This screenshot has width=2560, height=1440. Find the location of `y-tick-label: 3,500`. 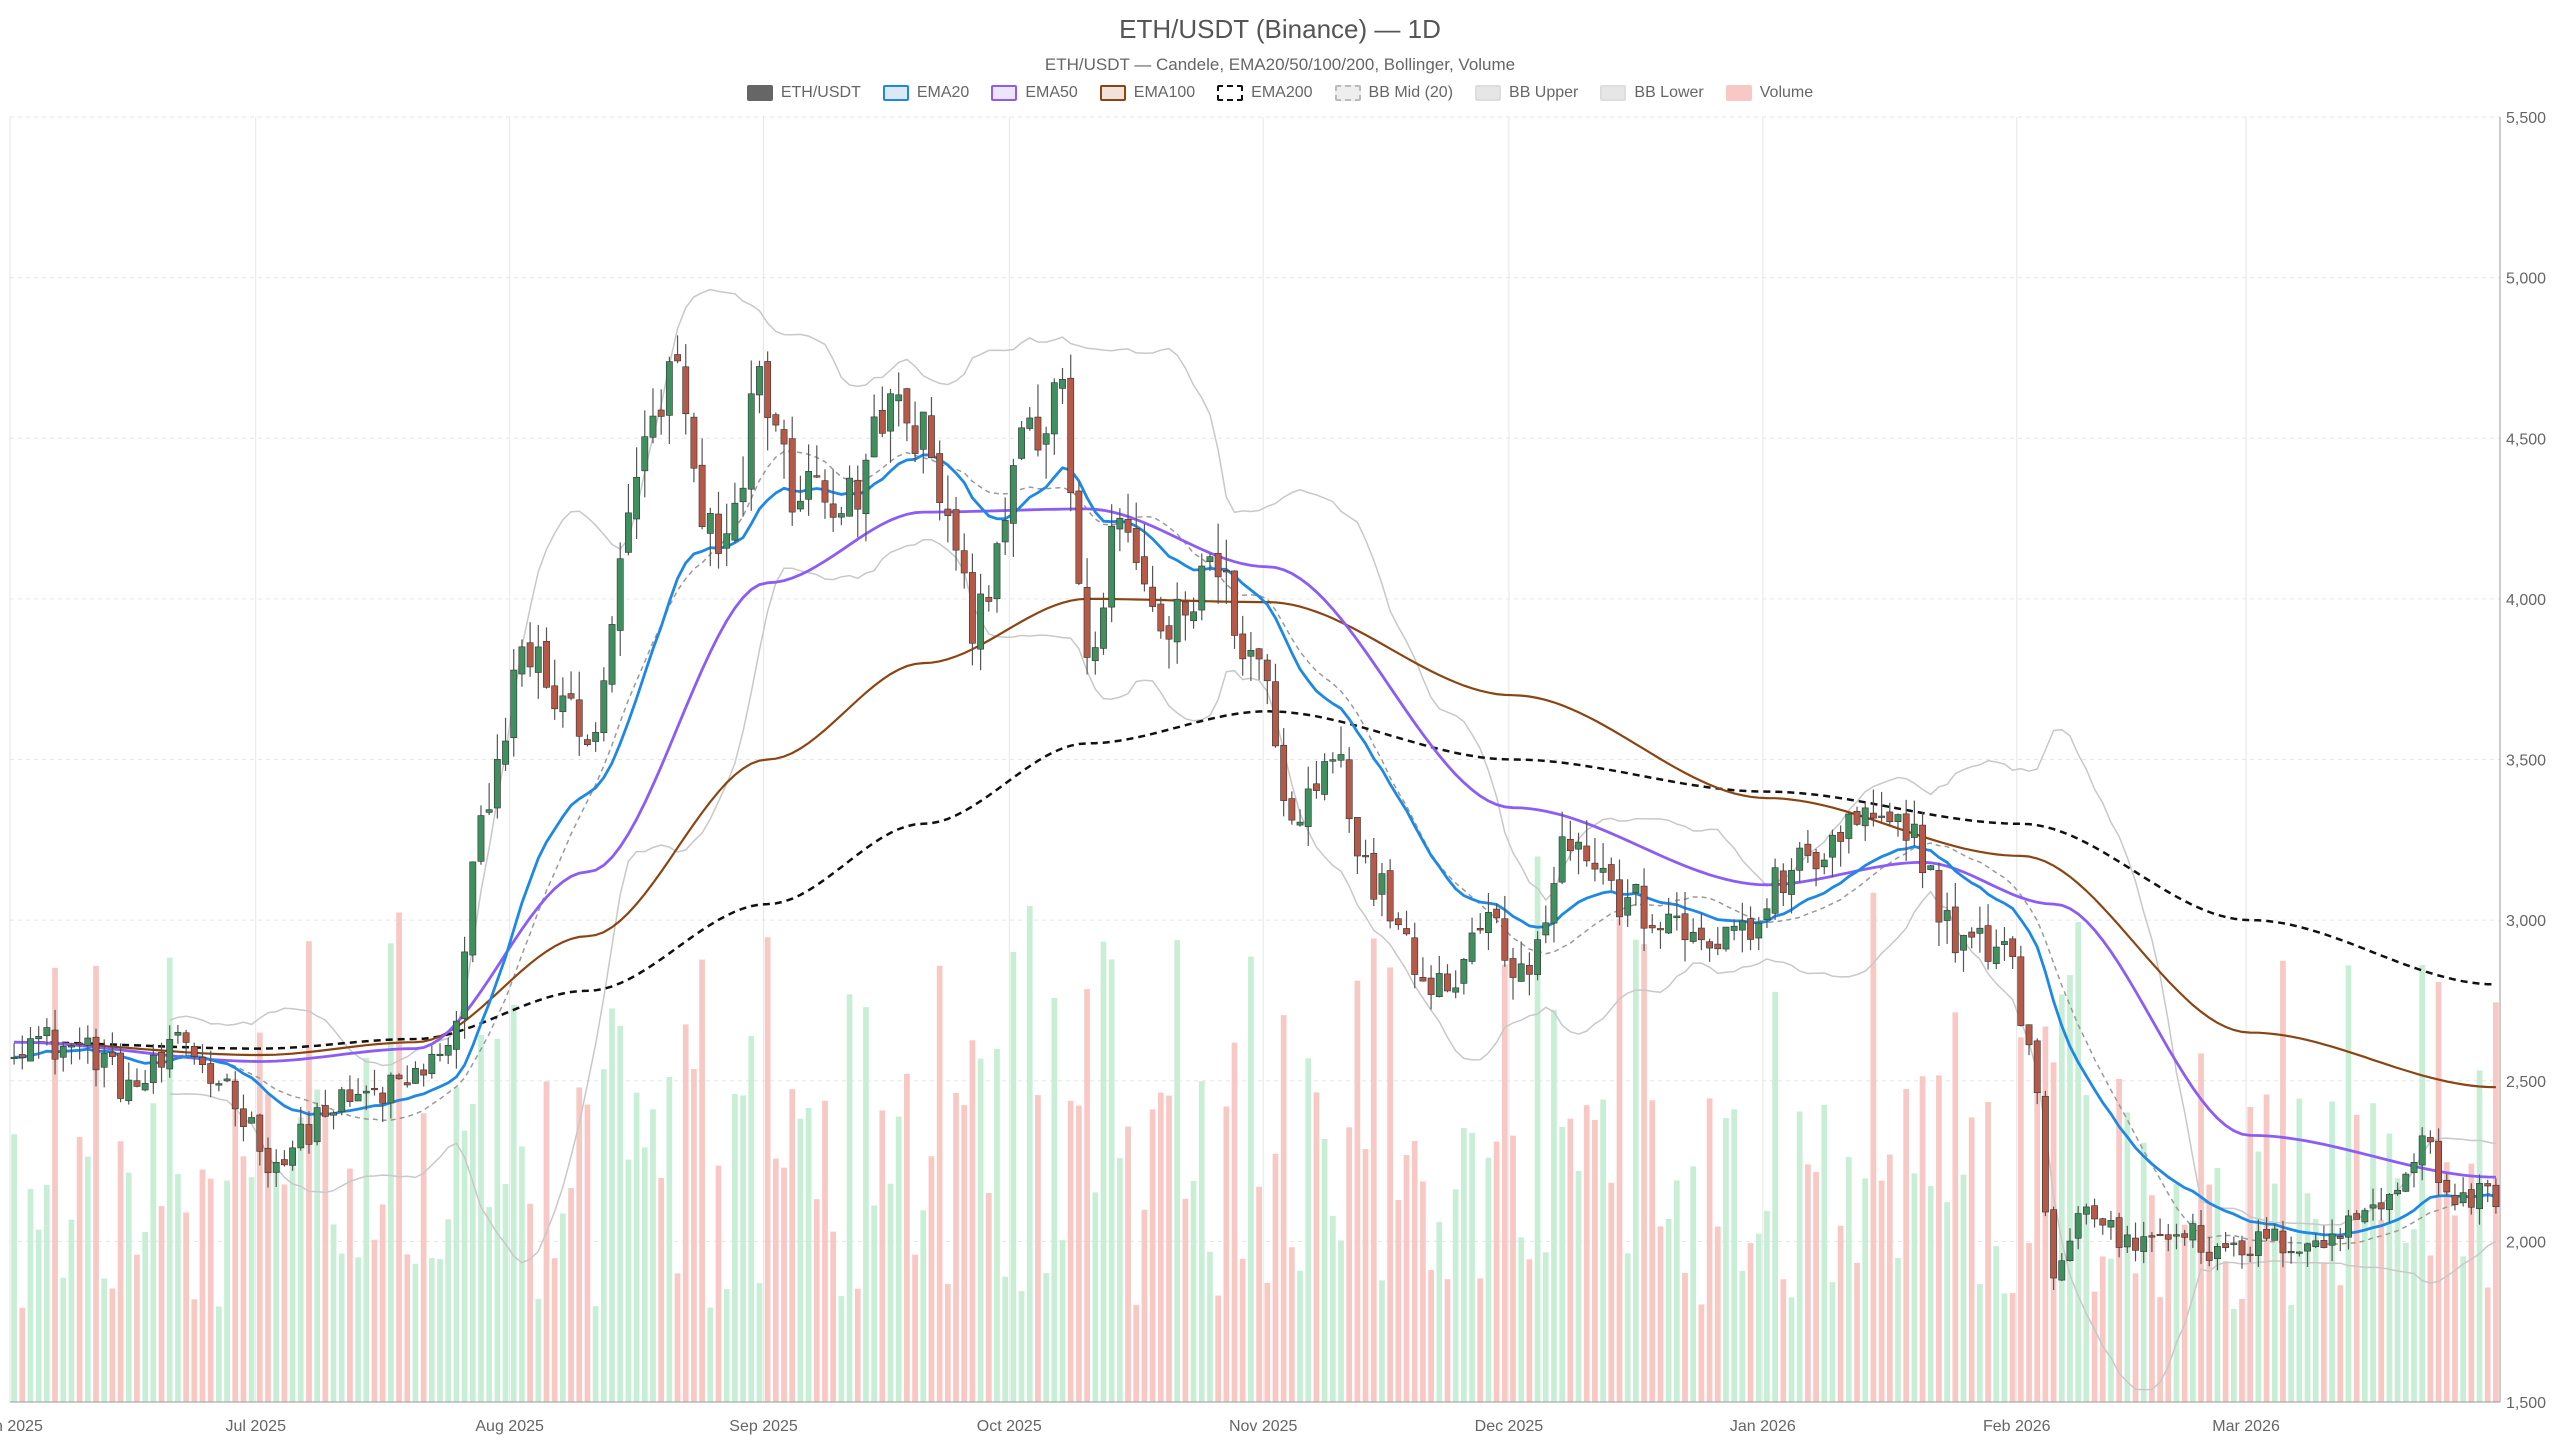

y-tick-label: 3,500 is located at coordinates (2526, 761).